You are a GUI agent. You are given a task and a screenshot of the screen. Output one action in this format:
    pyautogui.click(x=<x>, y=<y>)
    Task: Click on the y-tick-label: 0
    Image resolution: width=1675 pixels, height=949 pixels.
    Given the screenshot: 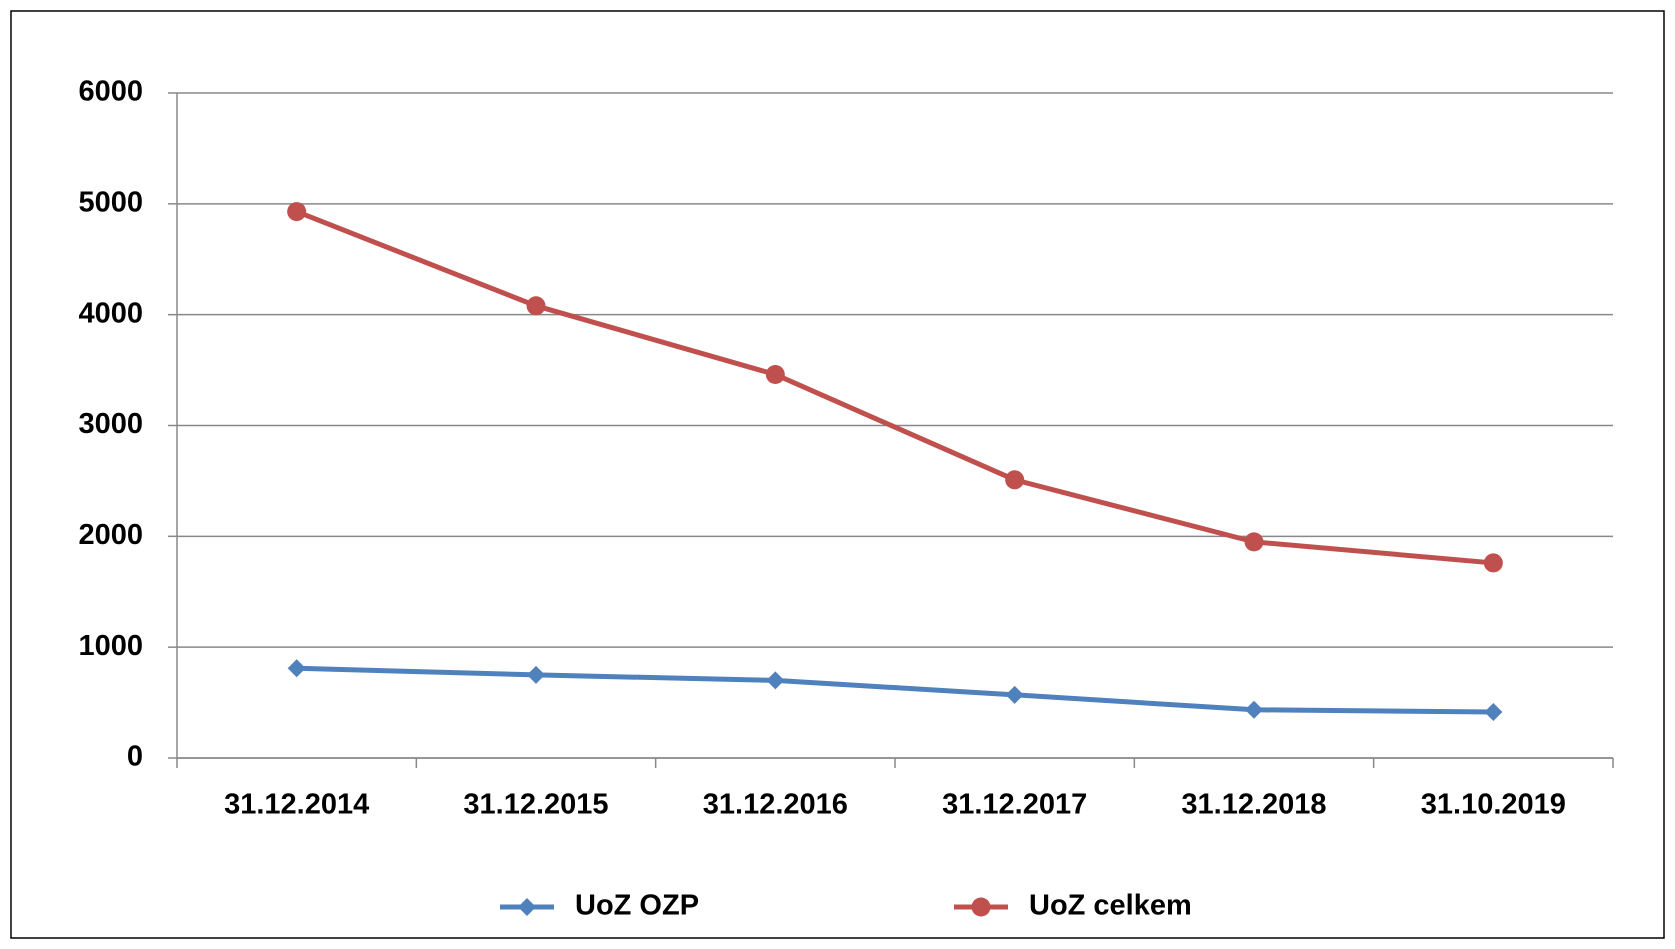 What is the action you would take?
    pyautogui.click(x=135, y=757)
    